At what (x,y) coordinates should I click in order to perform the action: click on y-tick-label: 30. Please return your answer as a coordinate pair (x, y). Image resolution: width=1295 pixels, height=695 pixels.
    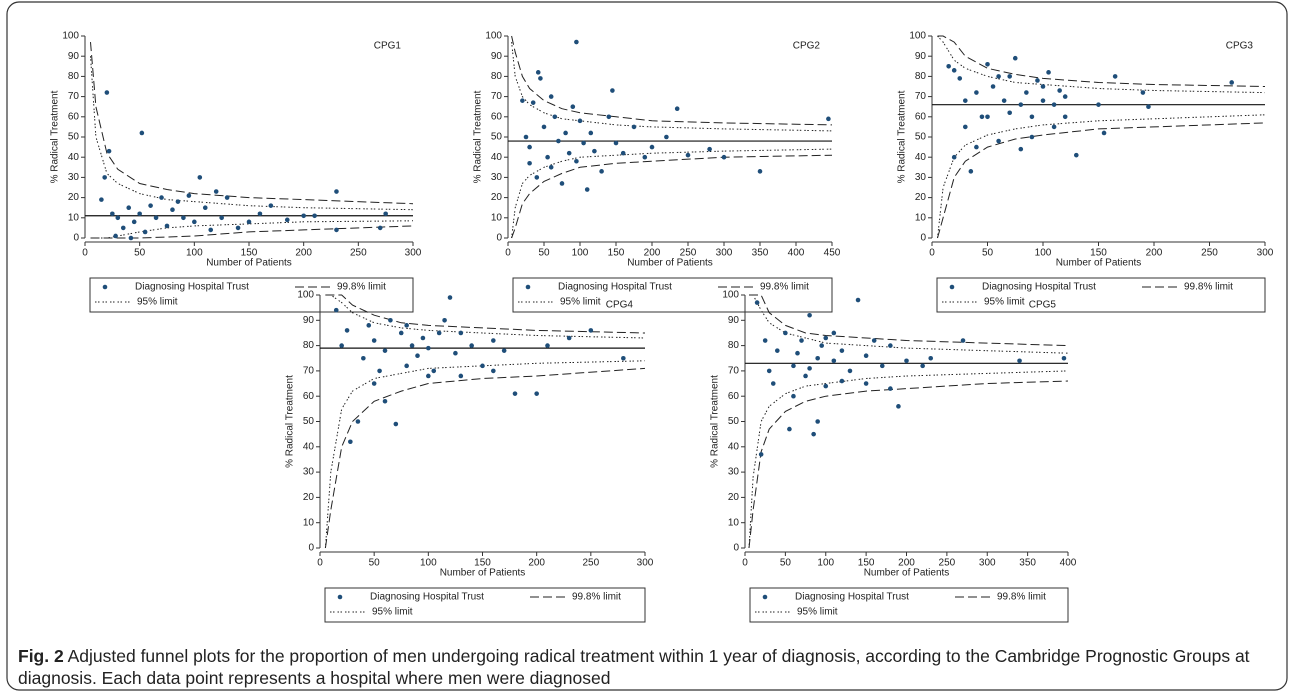
    Looking at the image, I should click on (74, 177).